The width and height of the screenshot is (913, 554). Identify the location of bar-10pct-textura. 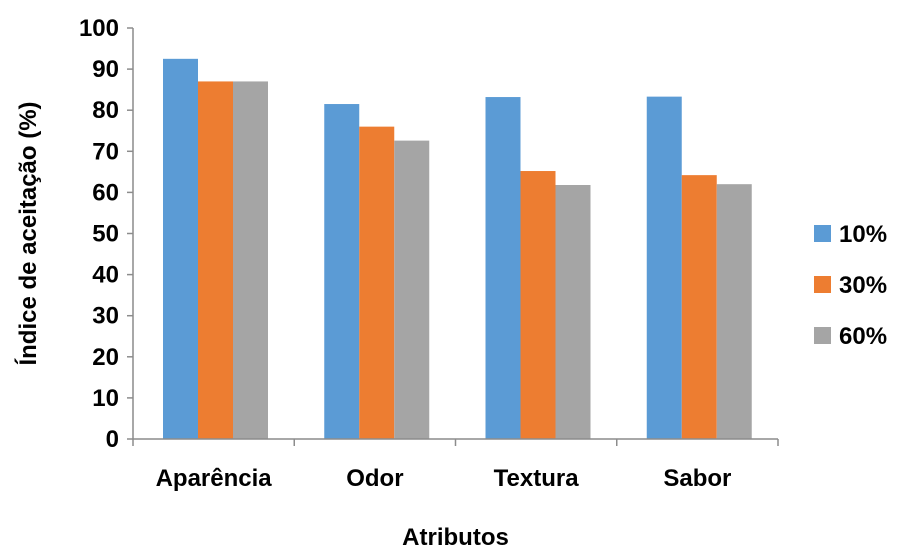
(503, 268).